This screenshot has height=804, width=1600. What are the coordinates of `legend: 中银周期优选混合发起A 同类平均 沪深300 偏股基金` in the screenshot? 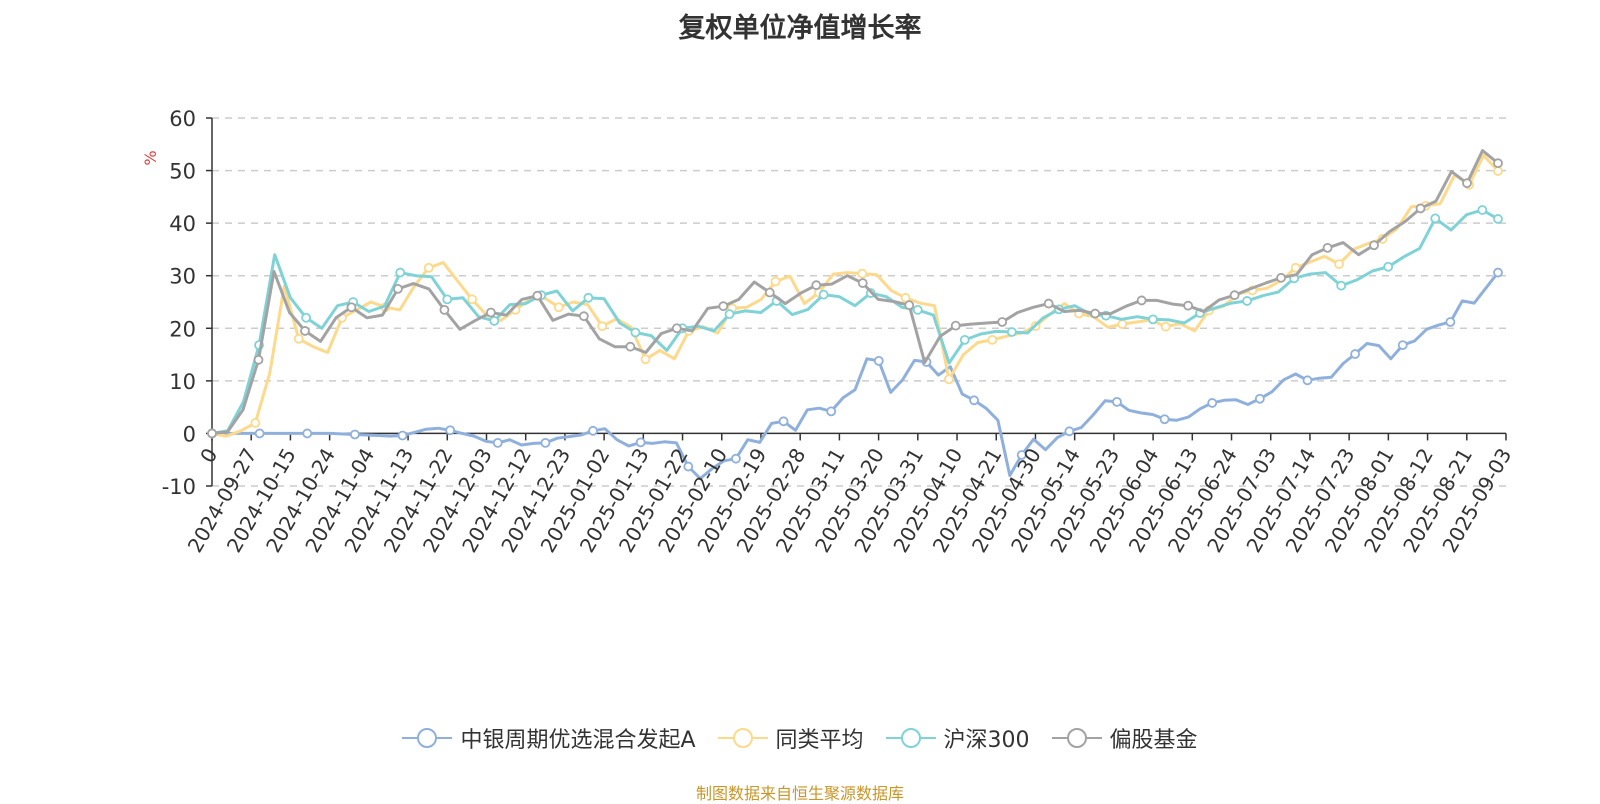 It's located at (800, 738).